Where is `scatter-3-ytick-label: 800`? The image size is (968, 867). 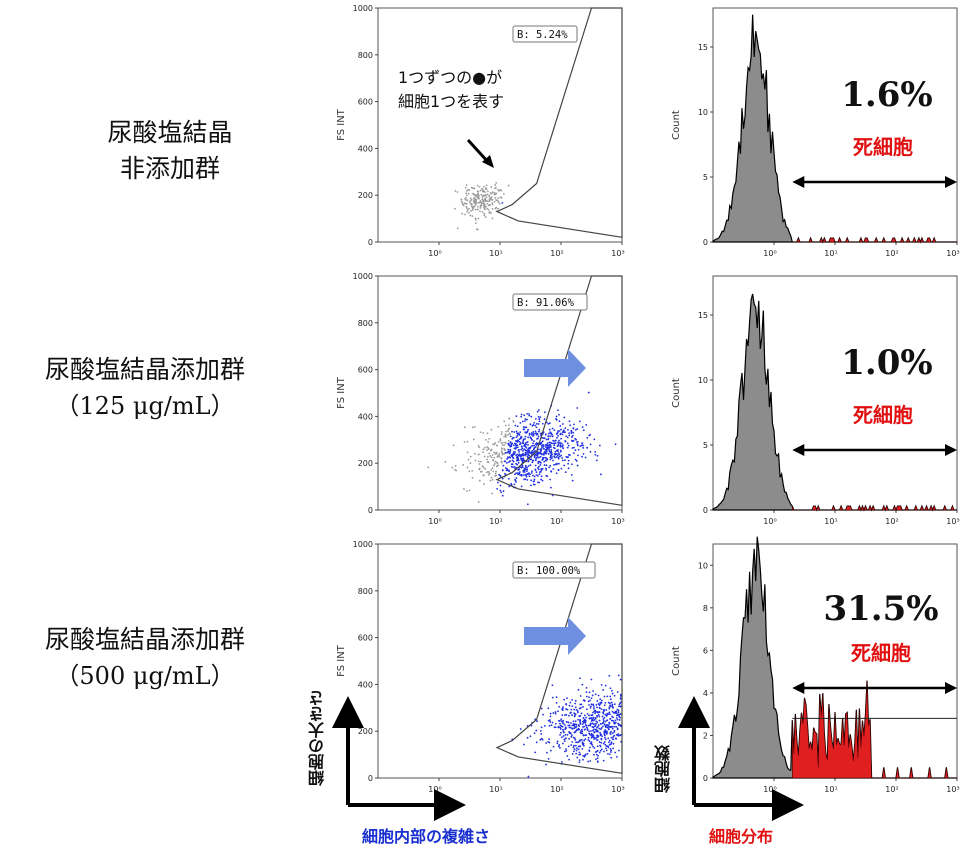
scatter-3-ytick-label: 800 is located at coordinates (365, 591).